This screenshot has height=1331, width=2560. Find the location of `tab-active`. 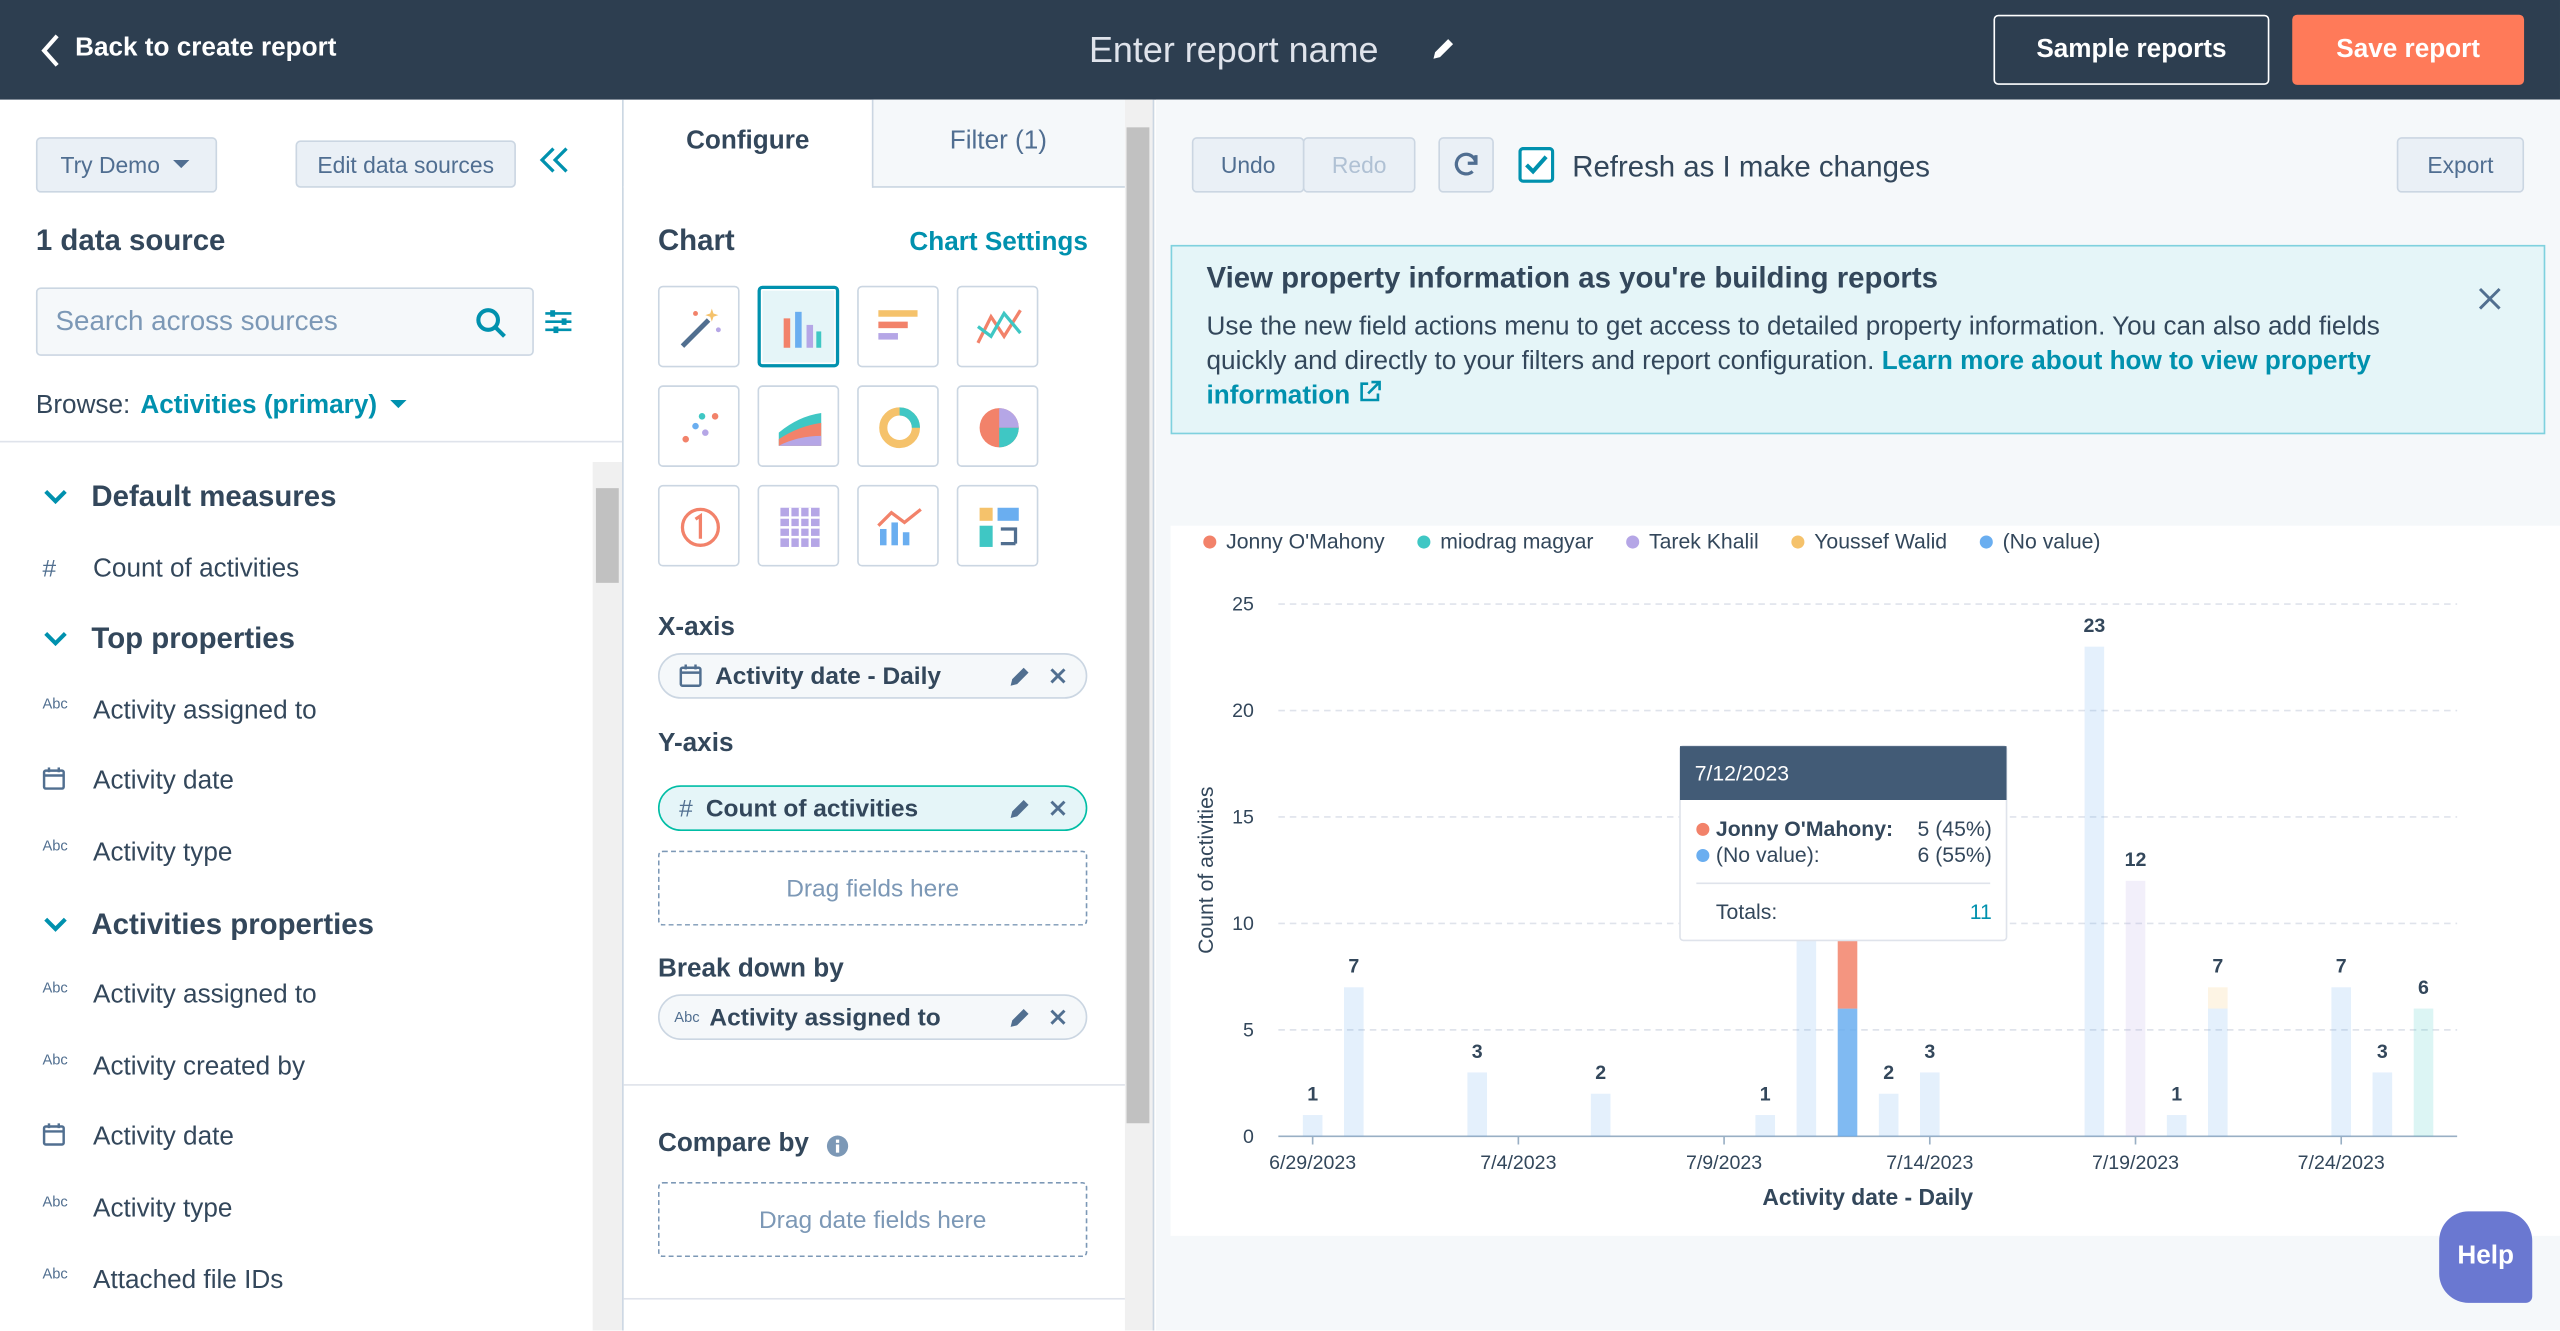

tab-active is located at coordinates (747, 187).